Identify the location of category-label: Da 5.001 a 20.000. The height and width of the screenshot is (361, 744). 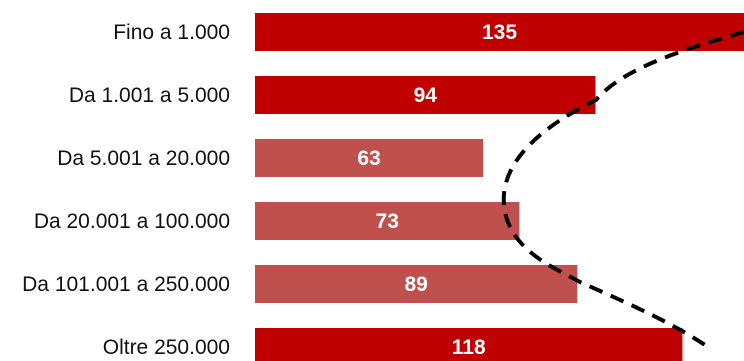
(143, 158).